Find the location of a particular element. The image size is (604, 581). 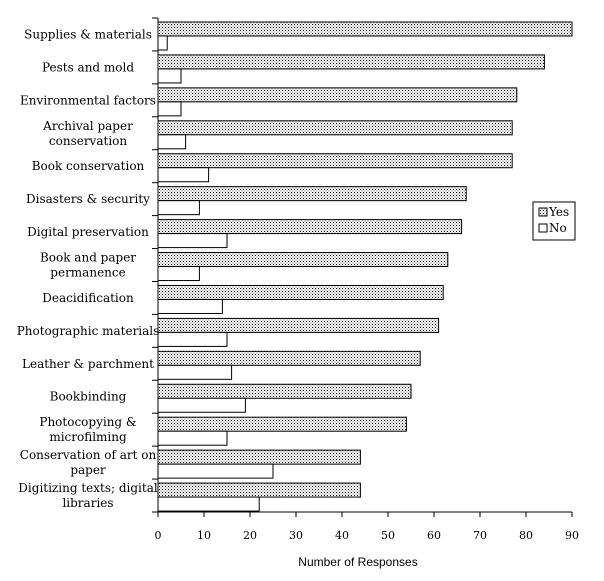

category-label-7-line1: Book and paper is located at coordinates (88, 258).